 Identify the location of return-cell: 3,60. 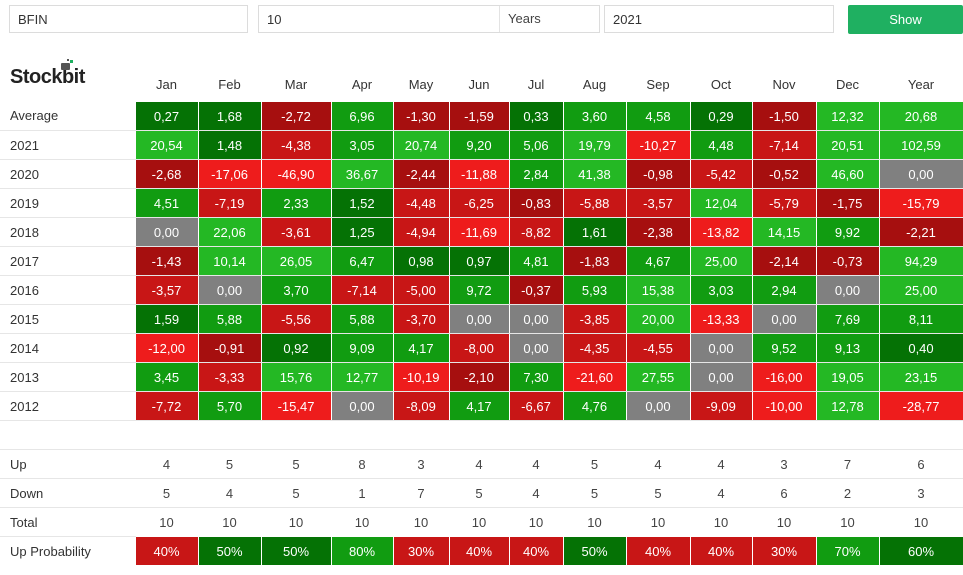
(594, 116).